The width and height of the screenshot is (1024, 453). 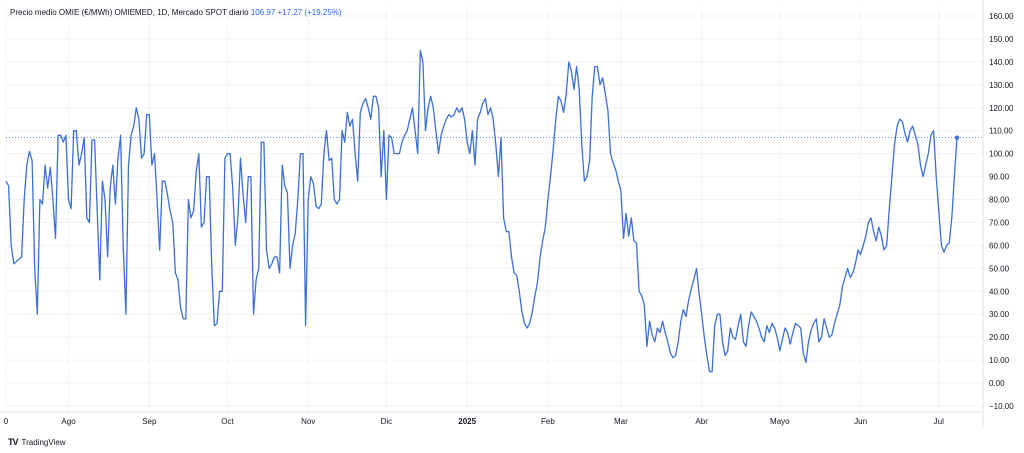 I want to click on legend-last-value: 106.97, so click(x=263, y=12).